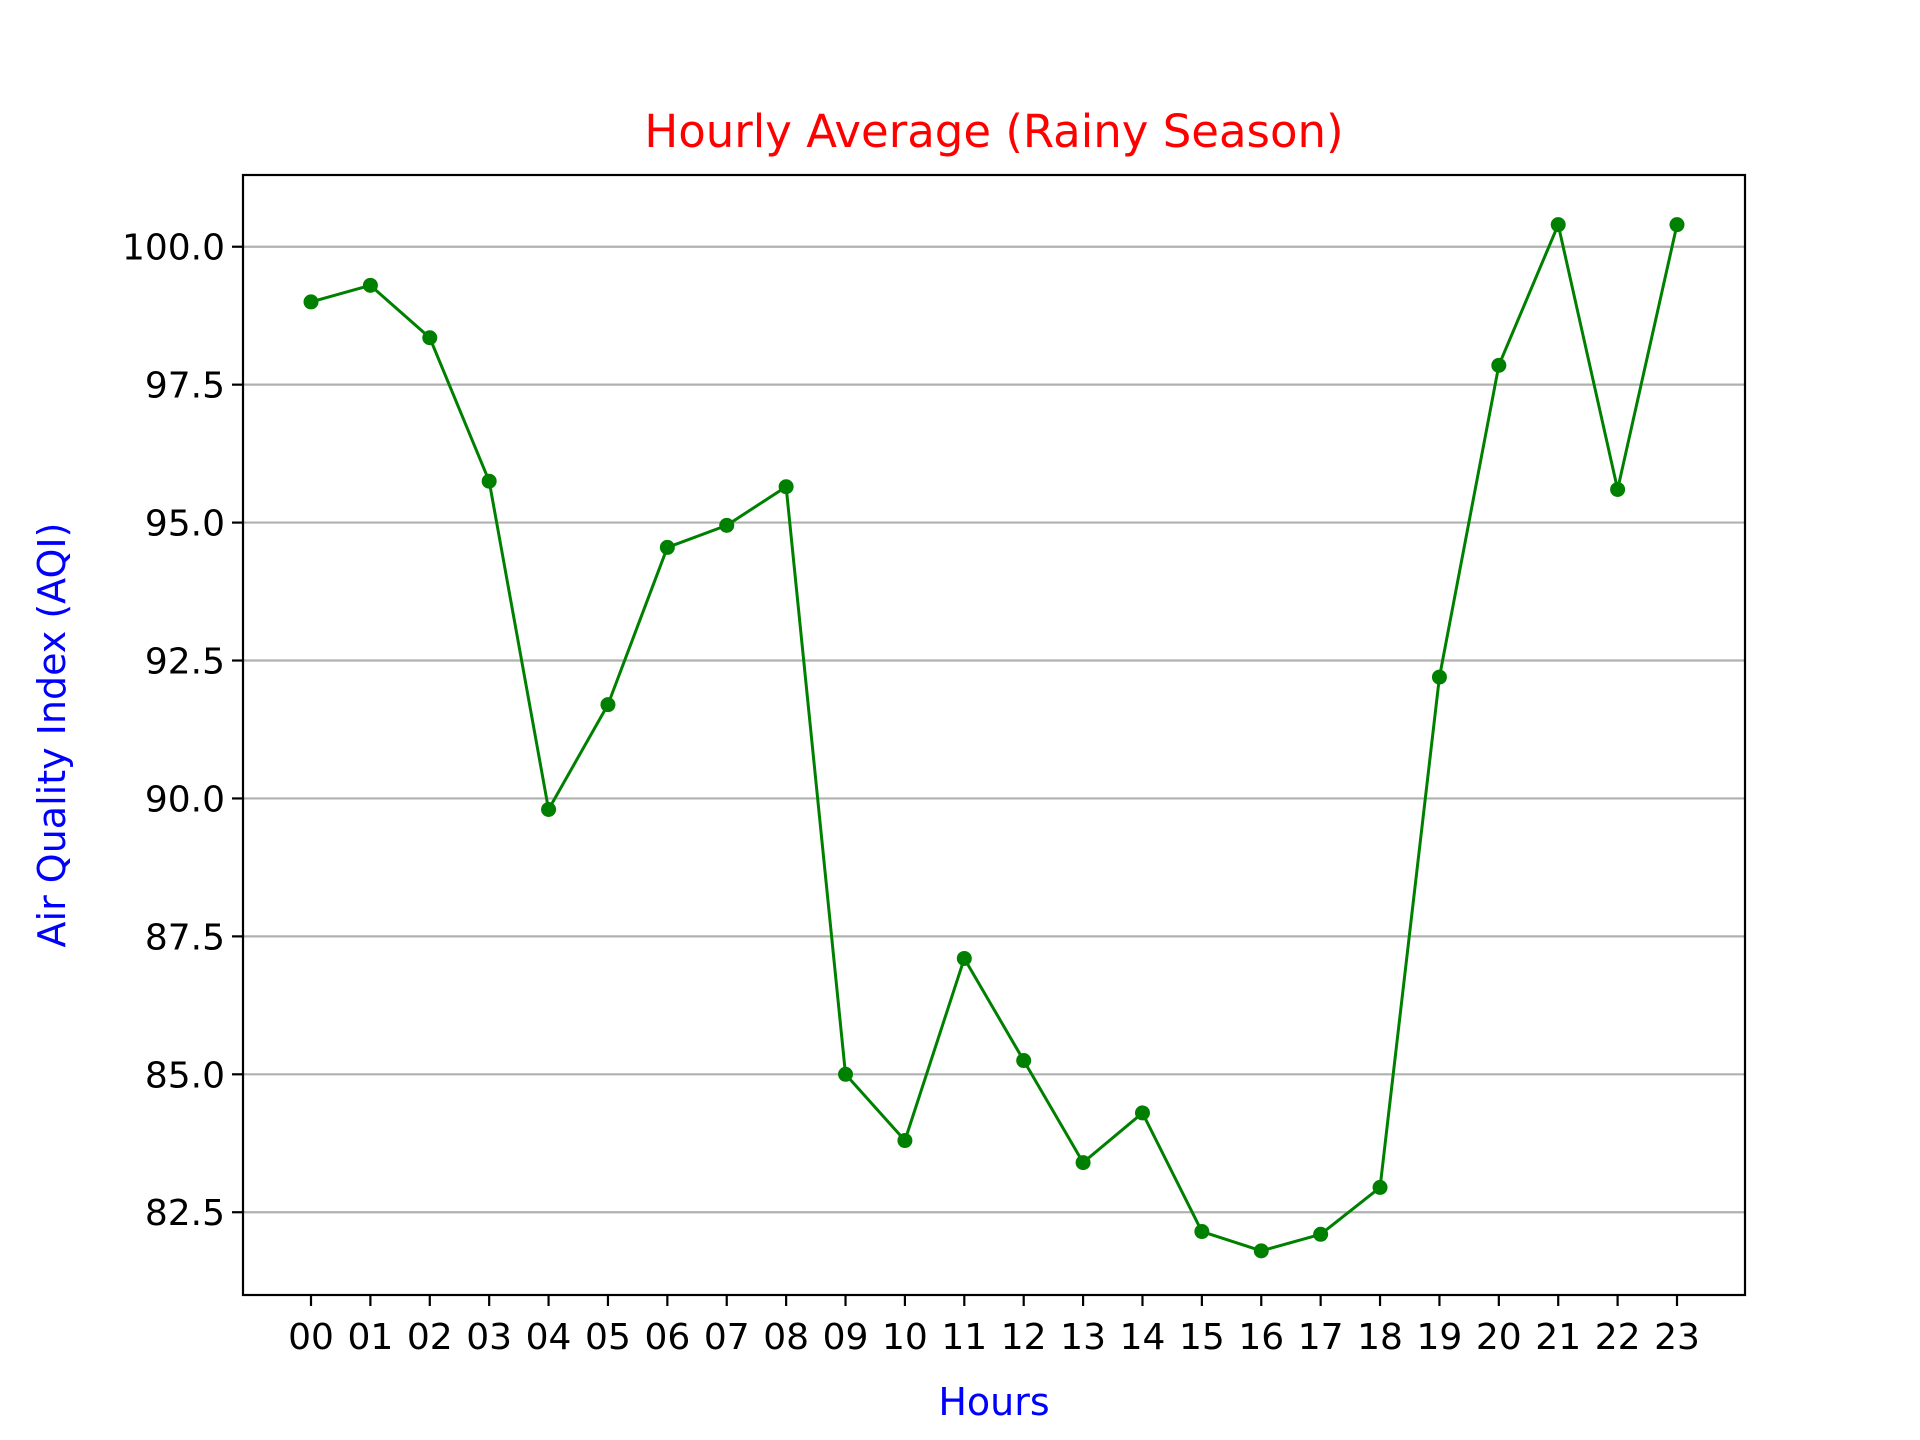 The width and height of the screenshot is (1920, 1440). I want to click on x-tick-label: 20, so click(1499, 1337).